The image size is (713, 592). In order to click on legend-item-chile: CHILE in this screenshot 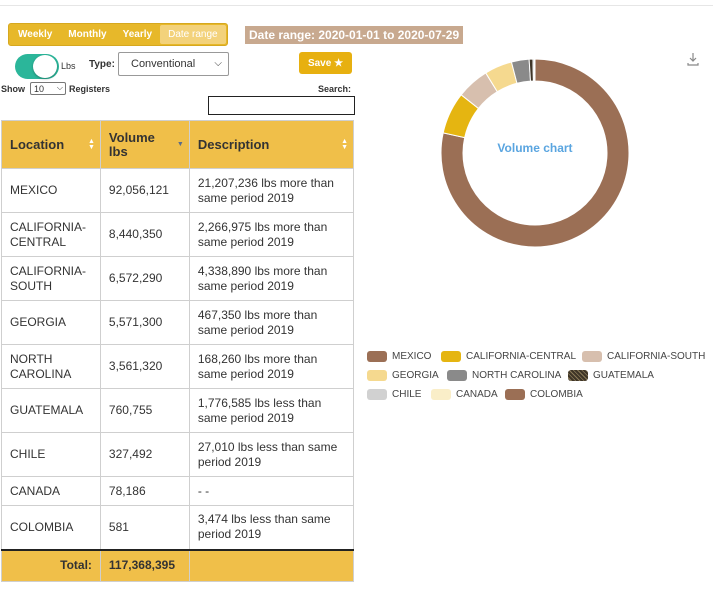, I will do `click(394, 394)`.